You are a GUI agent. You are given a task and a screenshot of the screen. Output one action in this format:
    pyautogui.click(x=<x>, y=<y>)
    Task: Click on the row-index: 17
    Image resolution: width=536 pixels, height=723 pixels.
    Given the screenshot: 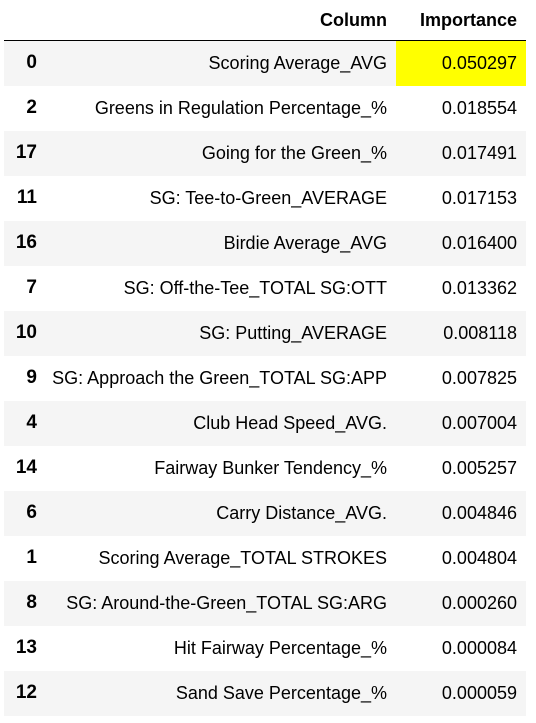 What is the action you would take?
    pyautogui.click(x=26, y=152)
    